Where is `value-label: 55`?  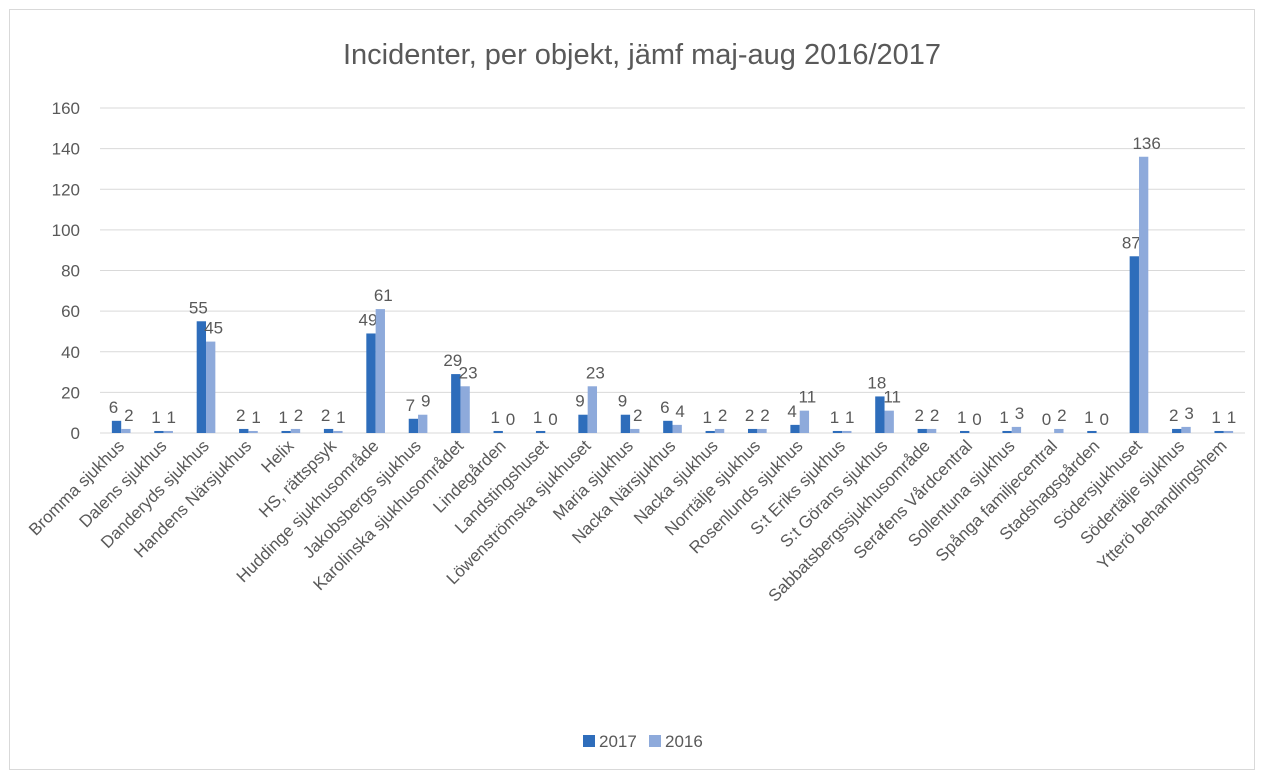
value-label: 55 is located at coordinates (198, 307).